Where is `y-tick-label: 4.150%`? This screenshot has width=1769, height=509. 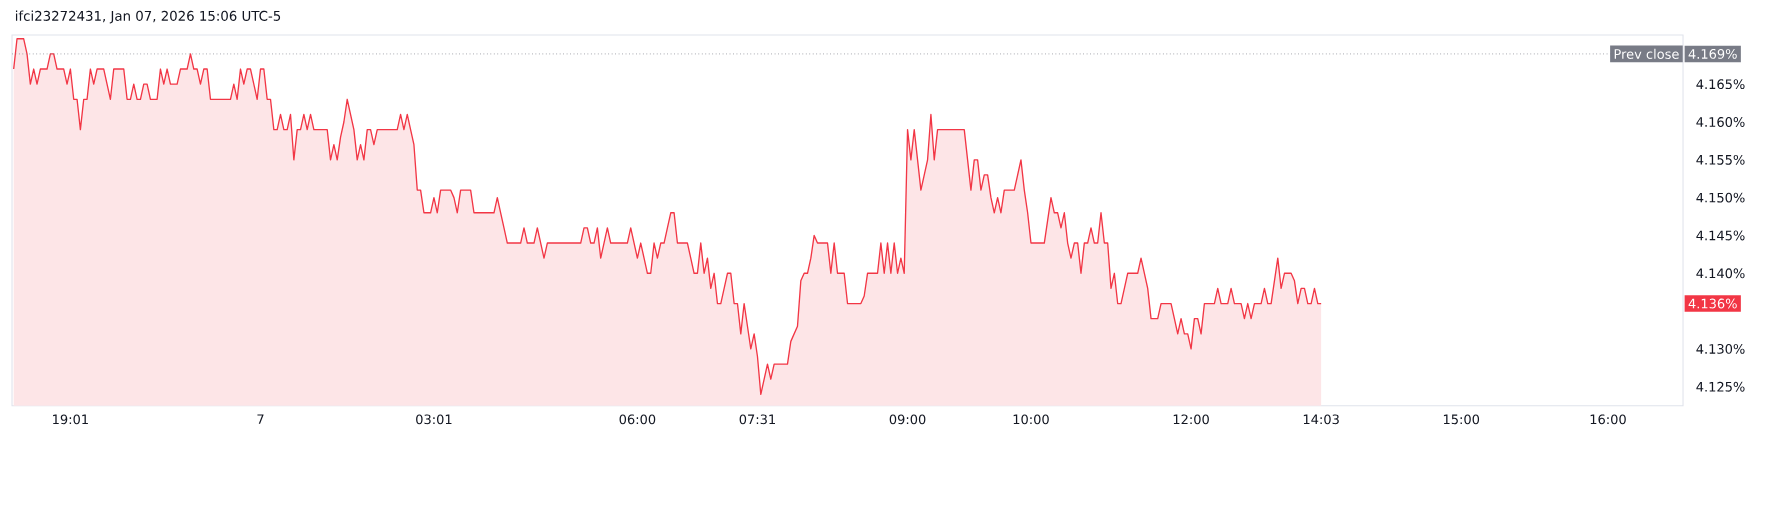 y-tick-label: 4.150% is located at coordinates (1720, 197).